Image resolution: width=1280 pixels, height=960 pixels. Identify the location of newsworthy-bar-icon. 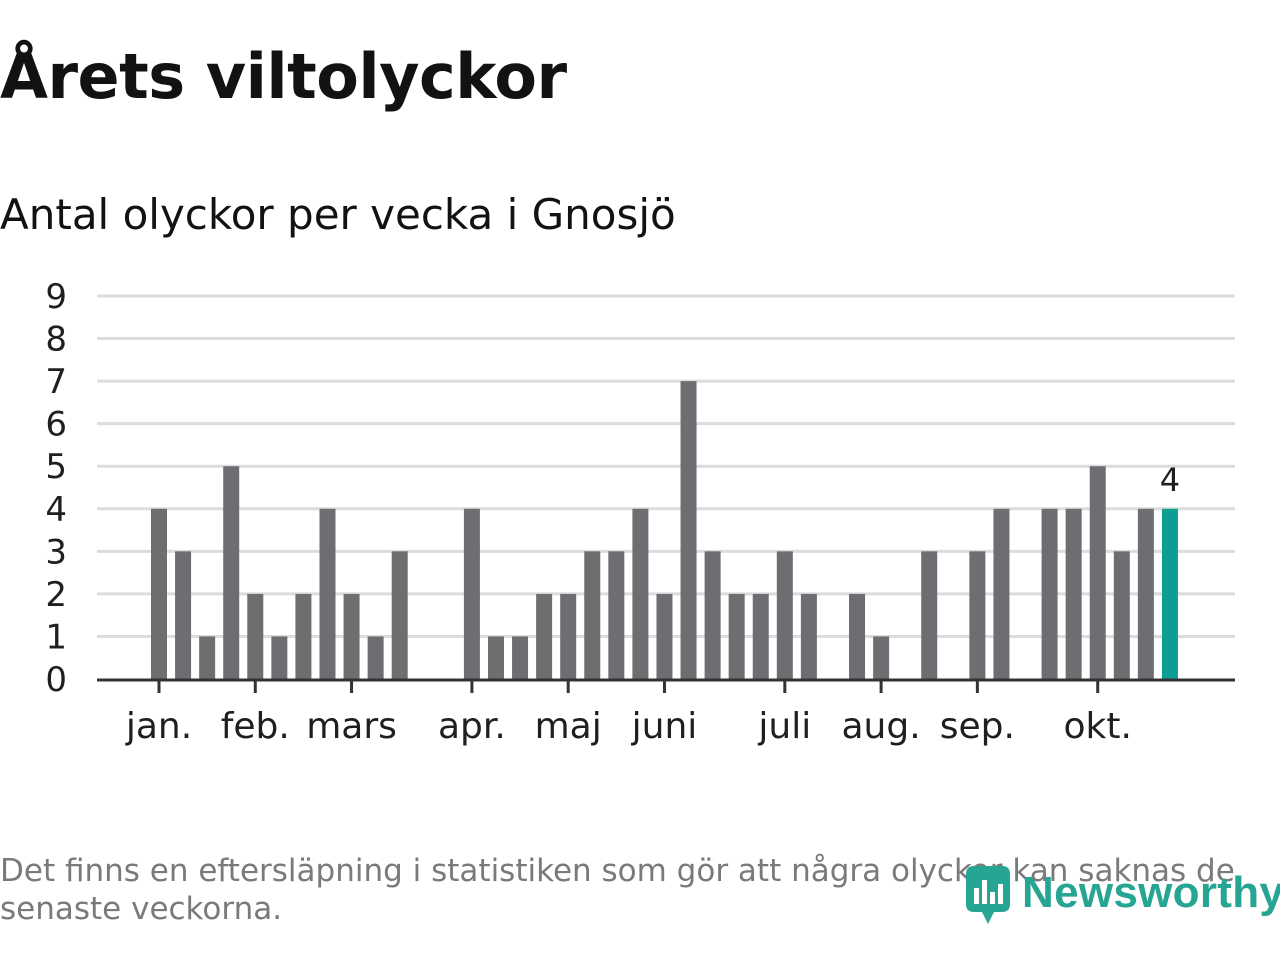
(988, 895).